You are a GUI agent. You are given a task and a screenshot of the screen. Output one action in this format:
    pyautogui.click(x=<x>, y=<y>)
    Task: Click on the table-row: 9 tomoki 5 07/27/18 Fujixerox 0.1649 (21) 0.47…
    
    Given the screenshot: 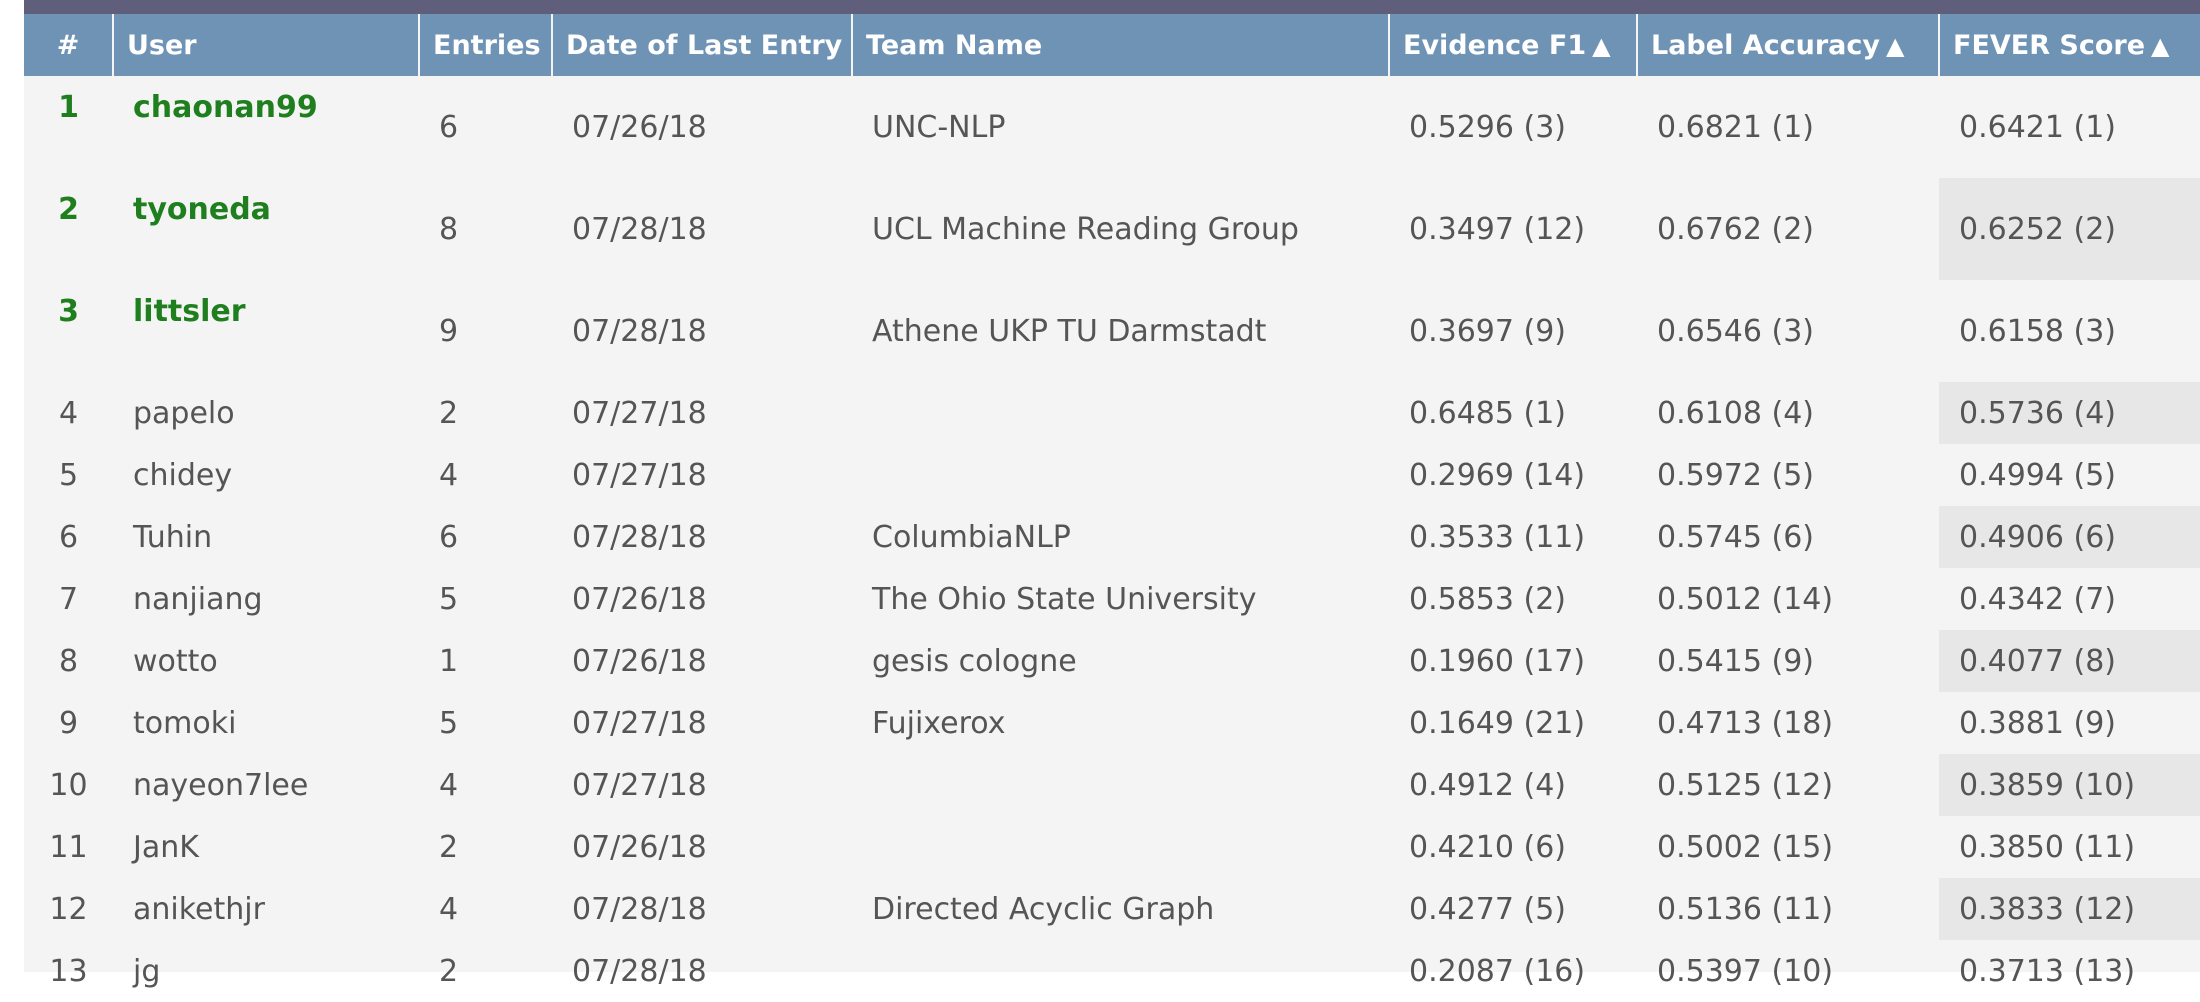 What is the action you would take?
    pyautogui.click(x=1112, y=723)
    